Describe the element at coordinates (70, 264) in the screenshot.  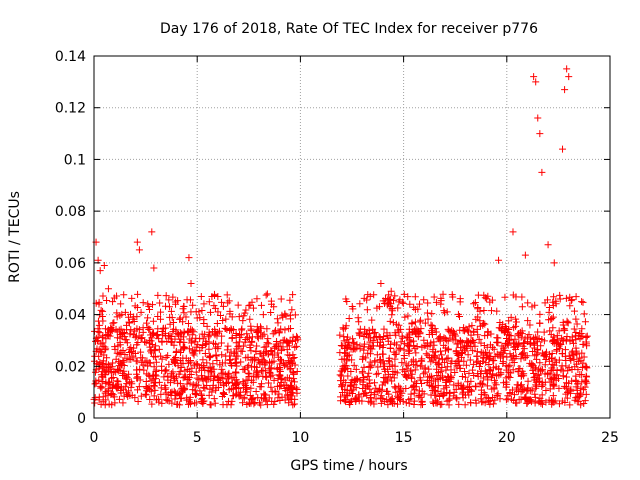
I see `y-tick-label: 0.06` at that location.